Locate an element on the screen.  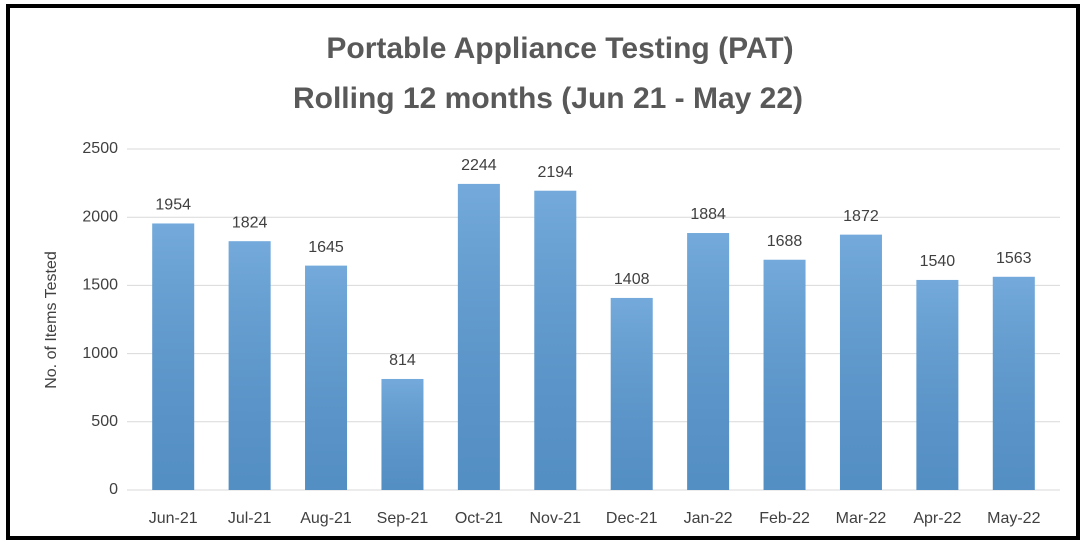
data-label: 814 is located at coordinates (402, 360).